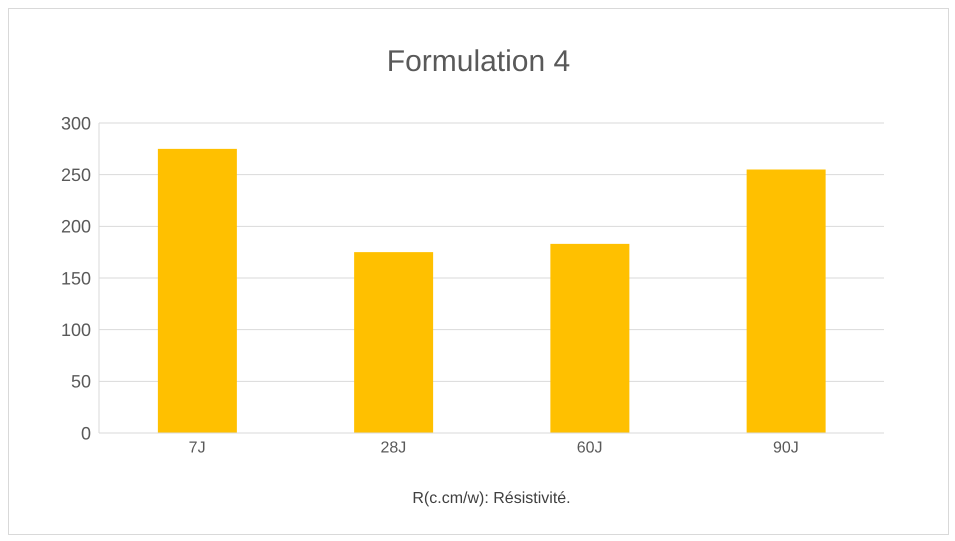  I want to click on x-axis-title: R(c.cm/w): Résistivité., so click(491, 498).